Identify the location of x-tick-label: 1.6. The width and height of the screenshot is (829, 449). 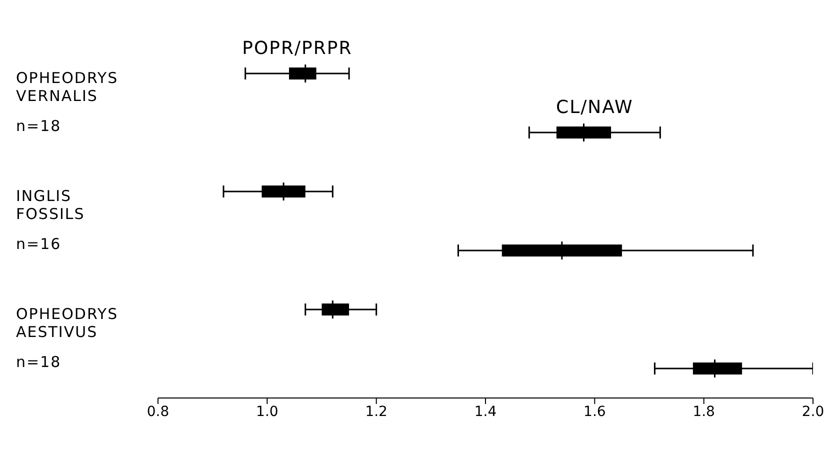
(595, 412).